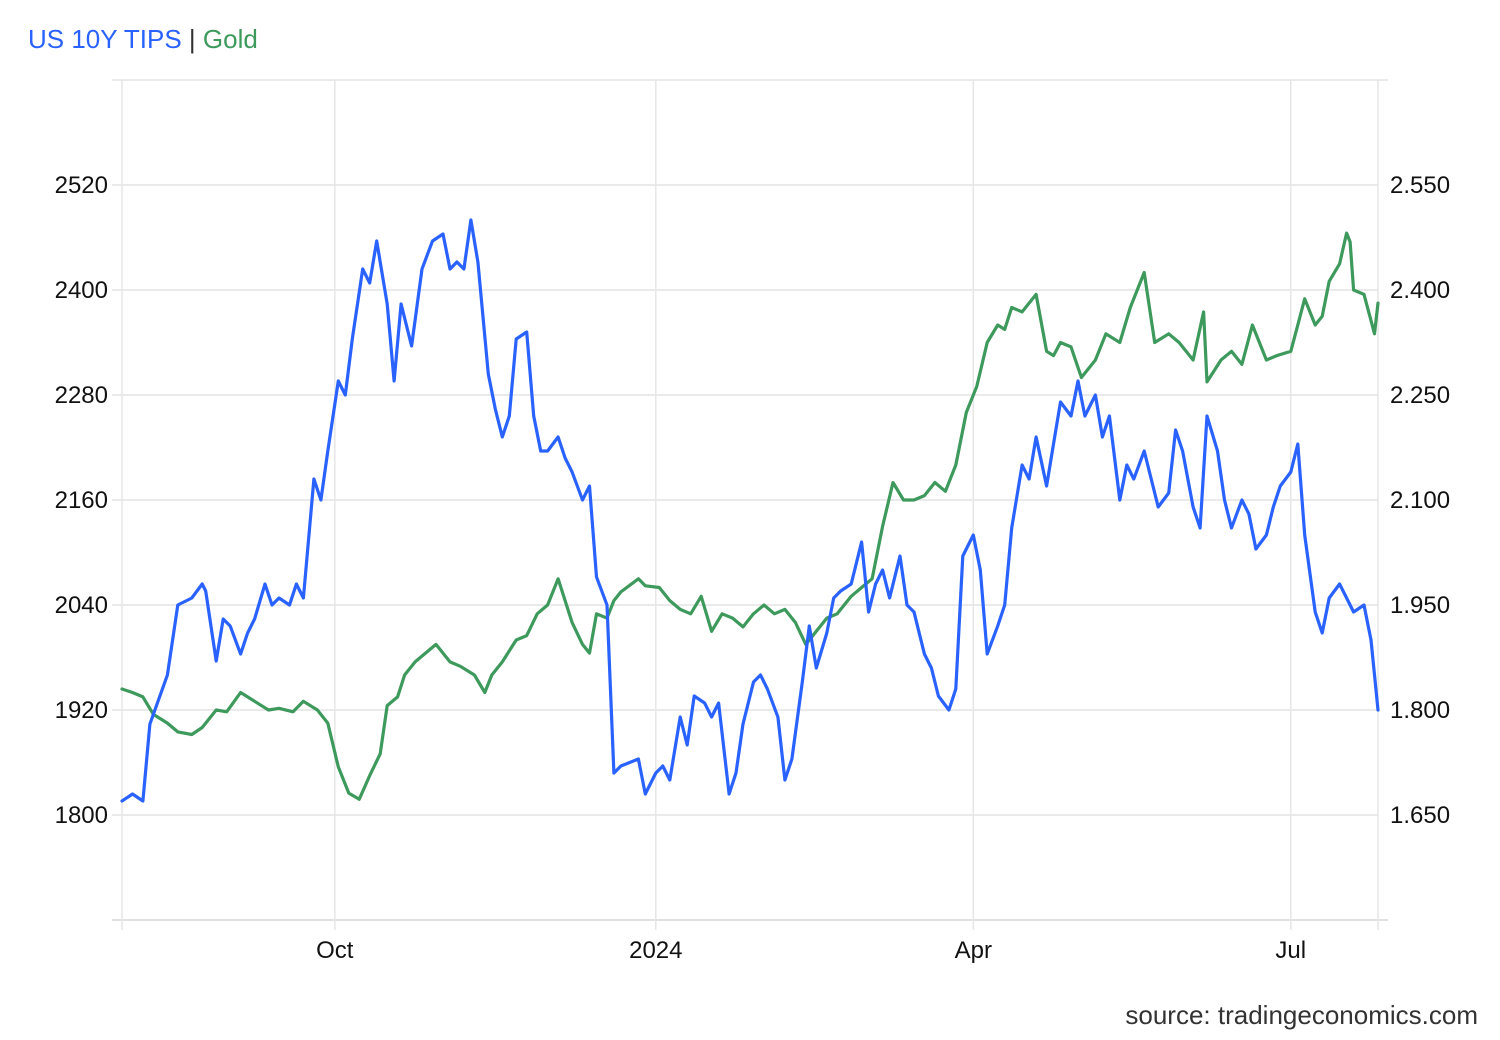 This screenshot has height=1040, width=1500. Describe the element at coordinates (1420, 710) in the screenshot. I see `y-right-tick-label: 1.800` at that location.